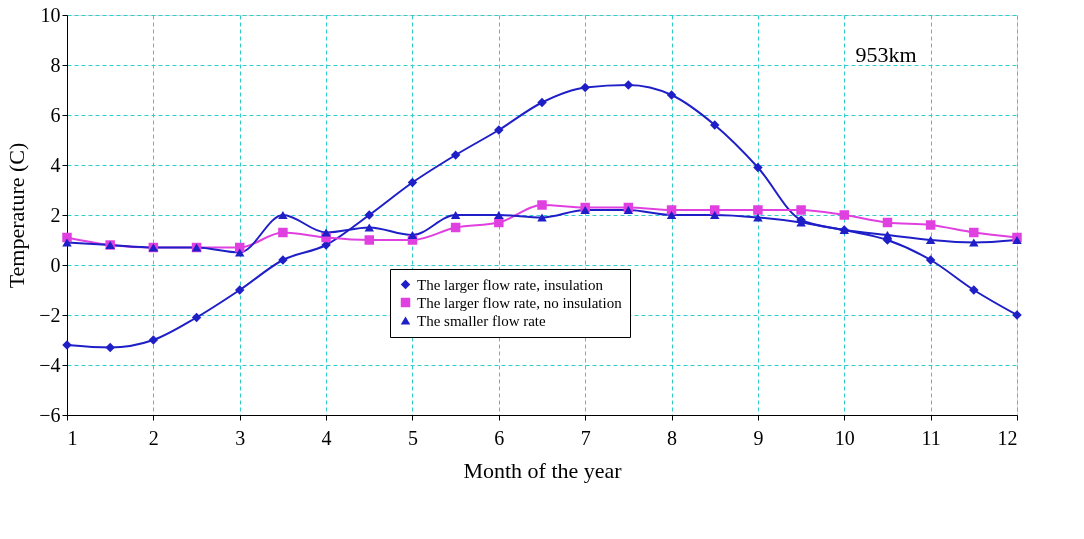 The image size is (1084, 539). Describe the element at coordinates (520, 302) in the screenshot. I see `legend-label: The larger flow rate, no insulation` at that location.